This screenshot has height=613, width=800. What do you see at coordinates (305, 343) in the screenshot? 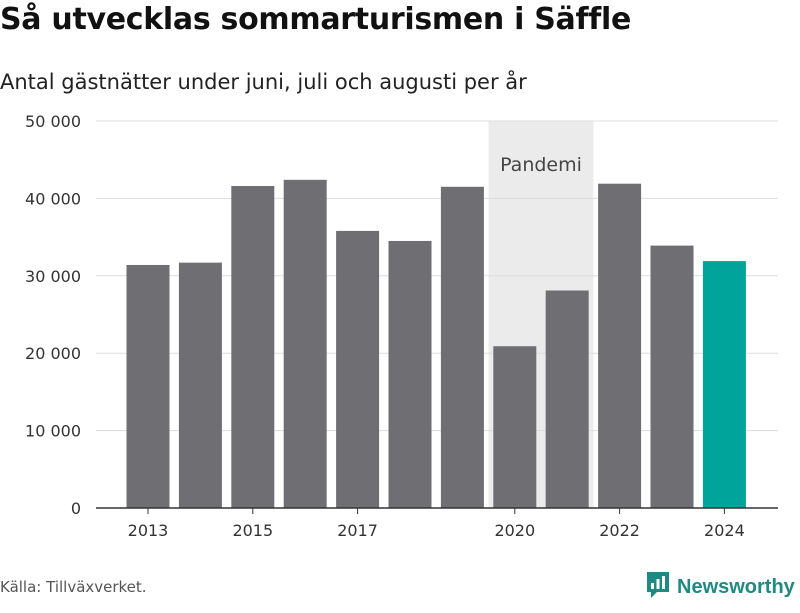
I see `bar-2016` at bounding box center [305, 343].